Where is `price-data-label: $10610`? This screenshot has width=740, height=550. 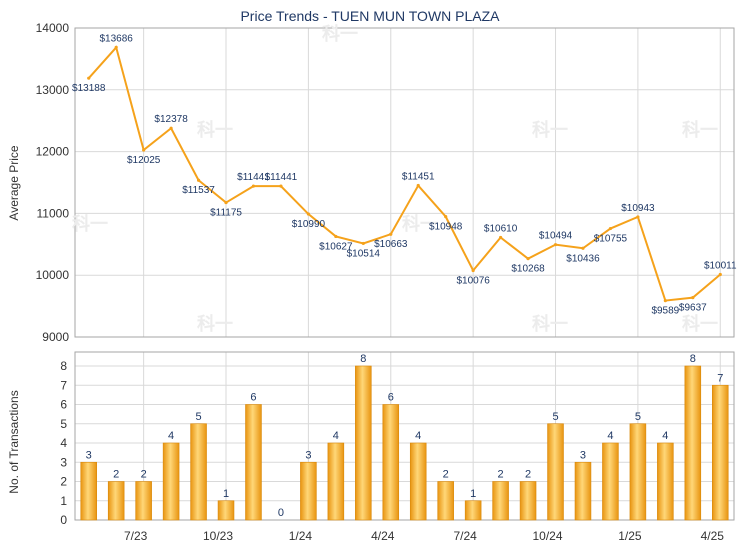
price-data-label: $10610 is located at coordinates (501, 229).